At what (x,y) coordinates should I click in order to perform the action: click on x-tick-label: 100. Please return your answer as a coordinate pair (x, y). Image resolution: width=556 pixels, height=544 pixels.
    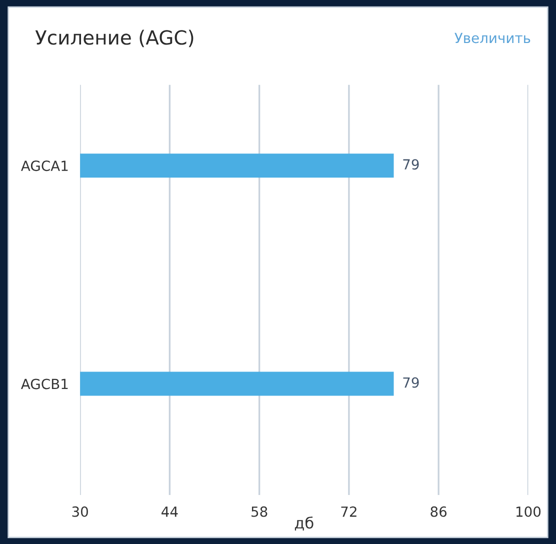
    Looking at the image, I should click on (528, 511).